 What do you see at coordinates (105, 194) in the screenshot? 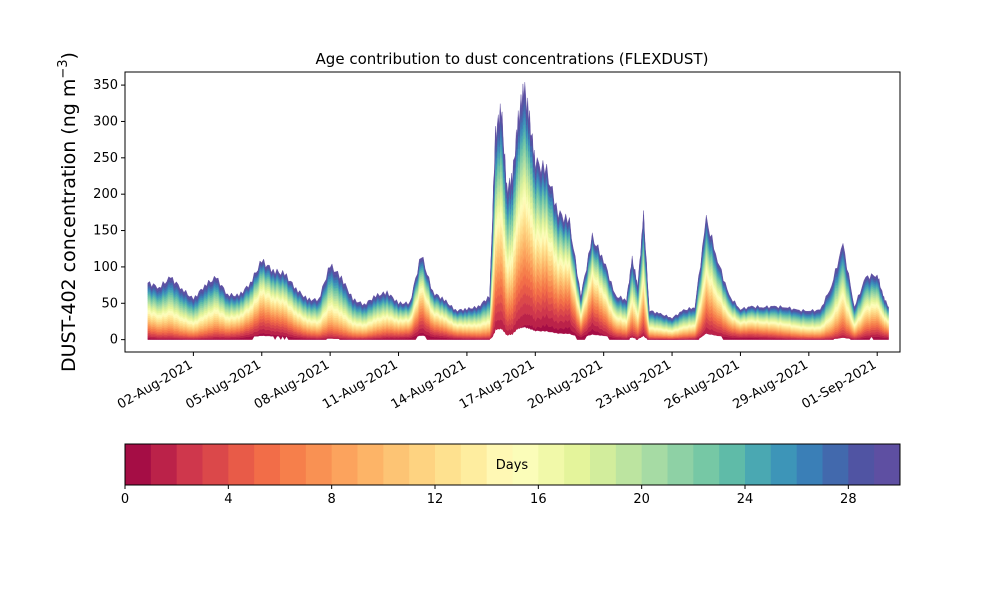
I see `y-tick-label: 200` at bounding box center [105, 194].